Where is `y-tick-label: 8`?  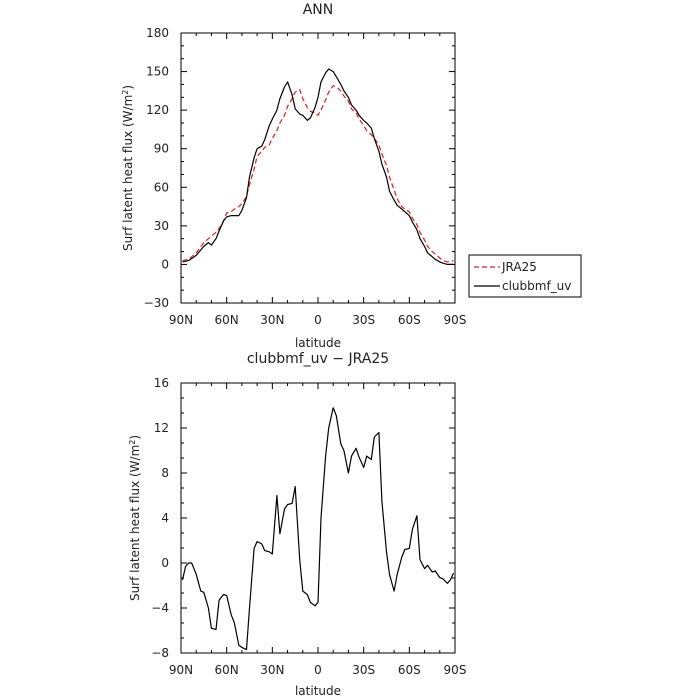
y-tick-label: 8 is located at coordinates (165, 473).